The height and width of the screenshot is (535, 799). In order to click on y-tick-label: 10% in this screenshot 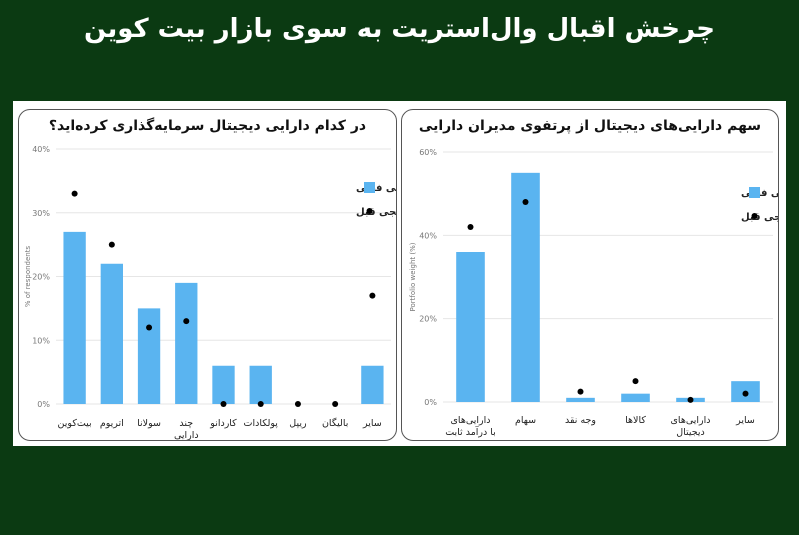, I will do `click(41, 340)`.